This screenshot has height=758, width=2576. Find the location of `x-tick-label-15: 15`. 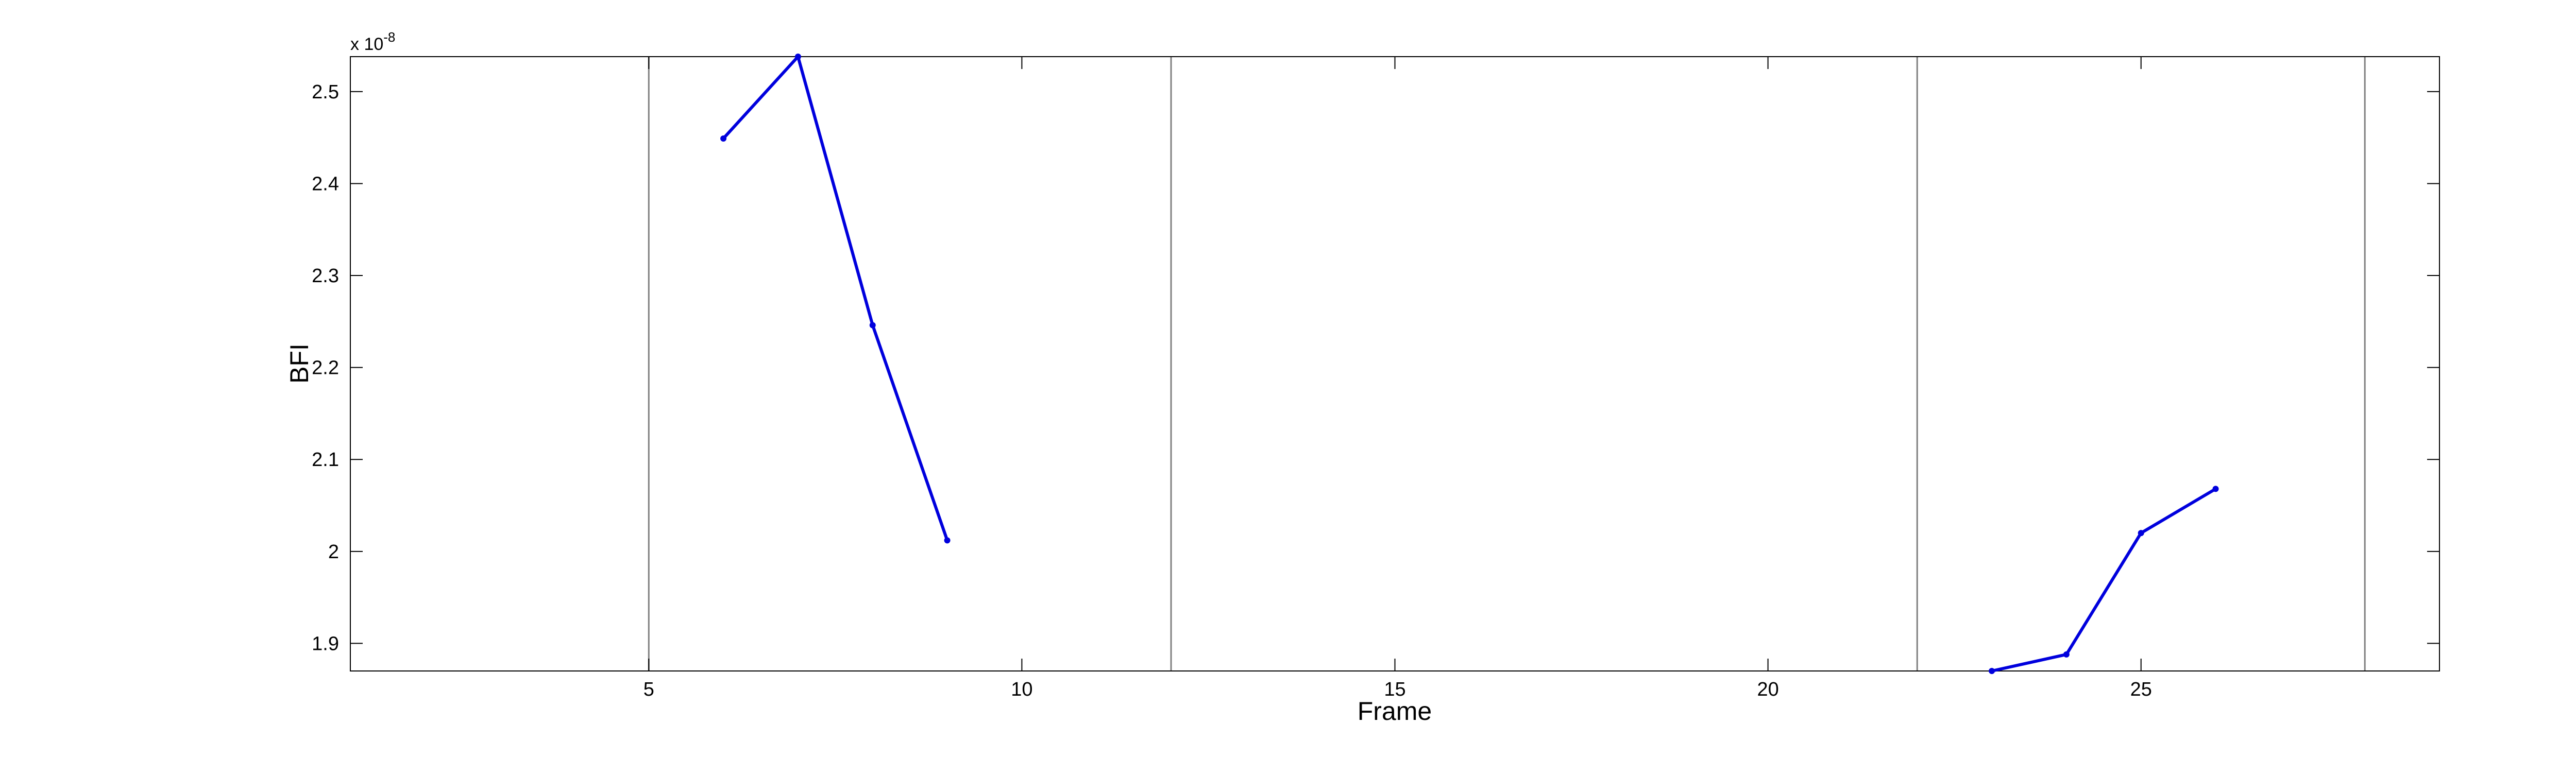

x-tick-label-15: 15 is located at coordinates (1394, 690).